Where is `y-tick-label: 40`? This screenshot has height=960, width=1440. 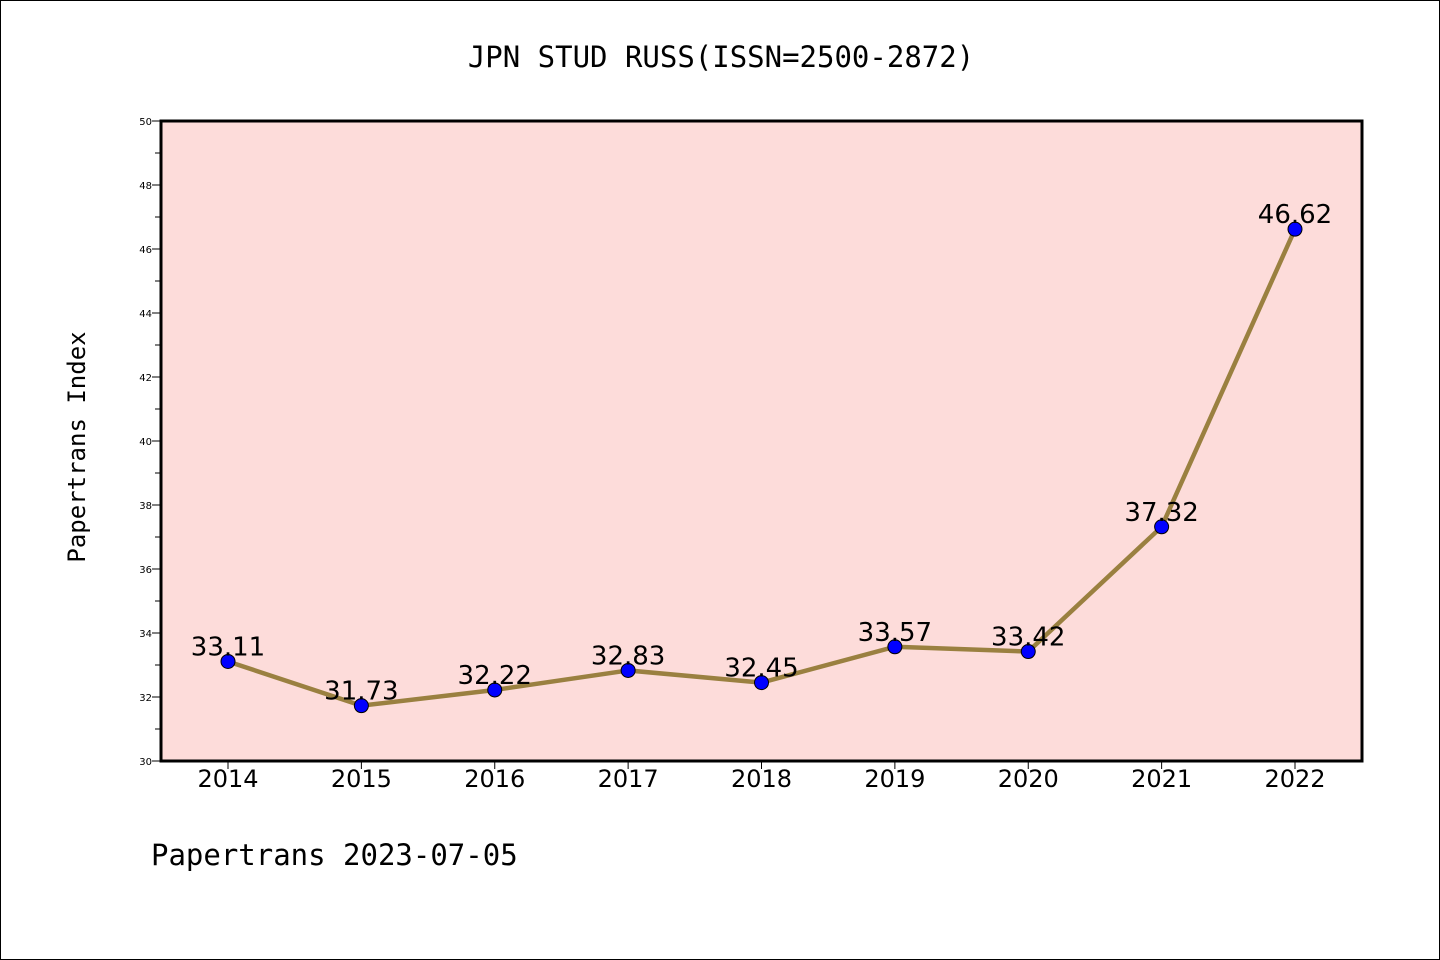
y-tick-label: 40 is located at coordinates (145, 442).